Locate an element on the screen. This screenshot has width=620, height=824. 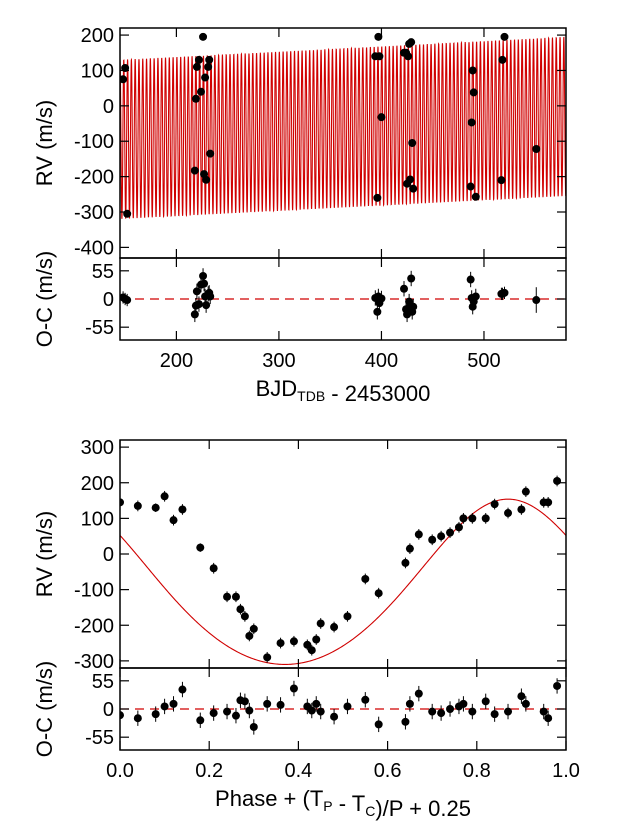
x-tick-label: 0.0 is located at coordinates (120, 771).